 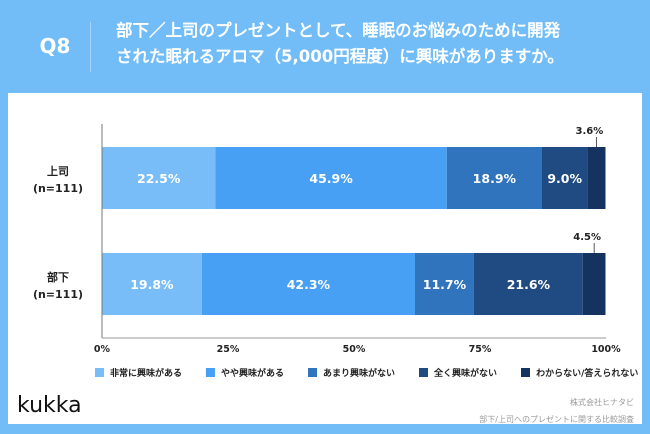 What do you see at coordinates (102, 349) in the screenshot?
I see `x-tick-label: 0%` at bounding box center [102, 349].